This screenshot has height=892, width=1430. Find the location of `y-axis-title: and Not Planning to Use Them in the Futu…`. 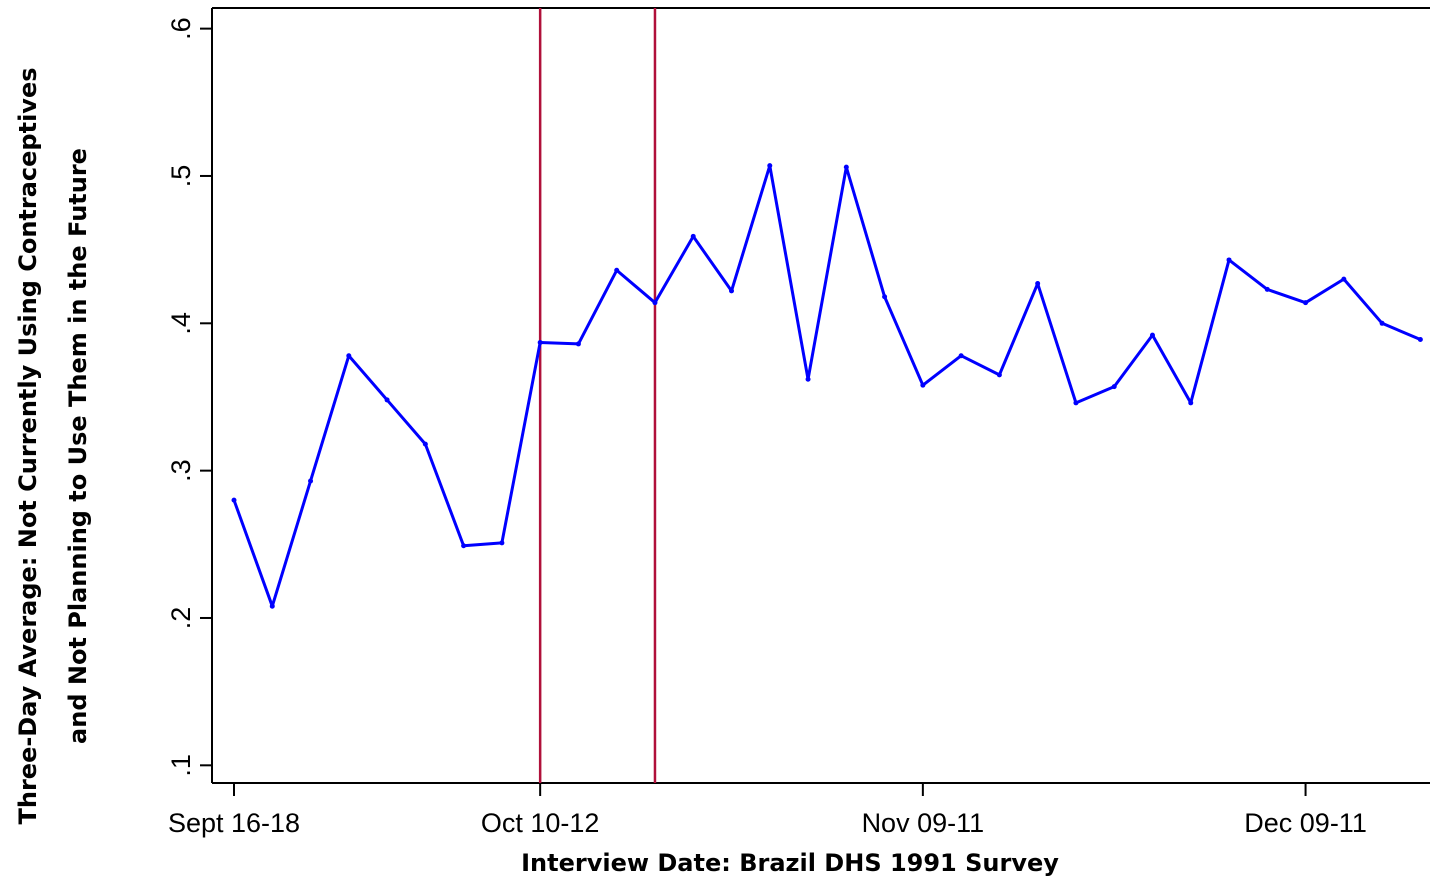

y-axis-title: and Not Planning to Use Them in the Futu… is located at coordinates (78, 446).